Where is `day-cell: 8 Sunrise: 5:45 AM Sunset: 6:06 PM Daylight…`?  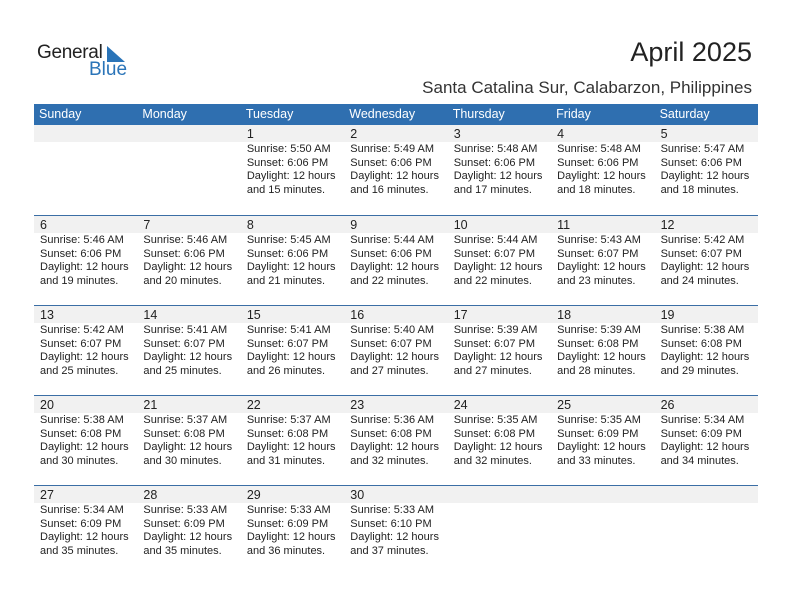 day-cell: 8 Sunrise: 5:45 AM Sunset: 6:06 PM Daylight… is located at coordinates (292, 260).